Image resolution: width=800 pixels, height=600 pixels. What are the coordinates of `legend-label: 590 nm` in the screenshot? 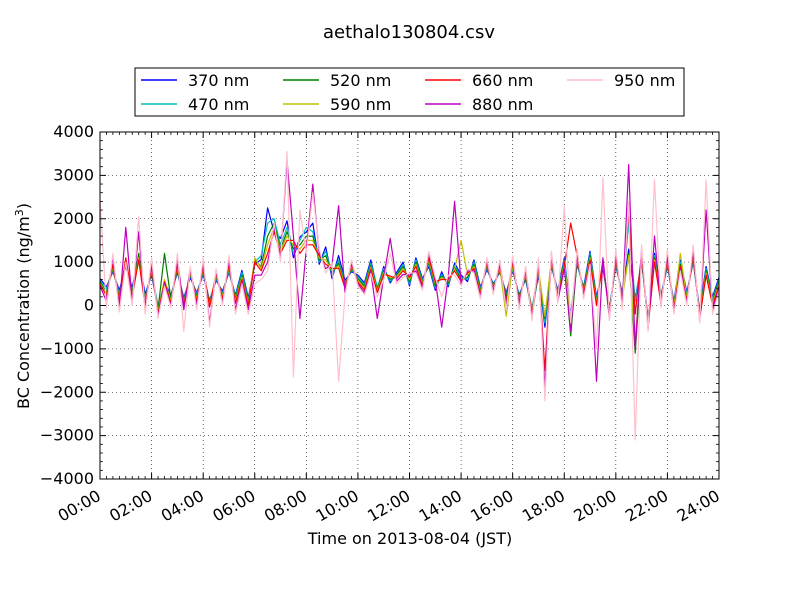 It's located at (360, 104).